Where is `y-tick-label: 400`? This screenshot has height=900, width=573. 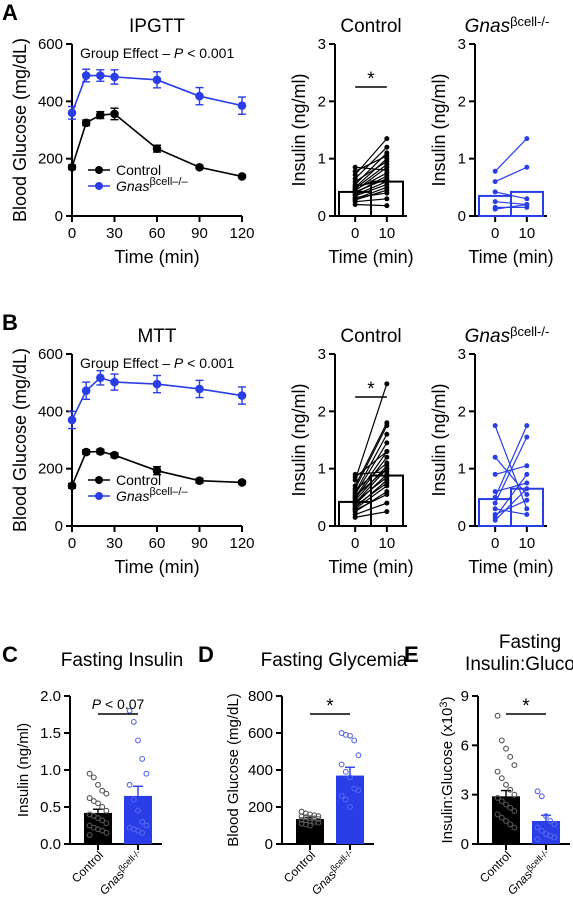 y-tick-label: 400 is located at coordinates (50, 101).